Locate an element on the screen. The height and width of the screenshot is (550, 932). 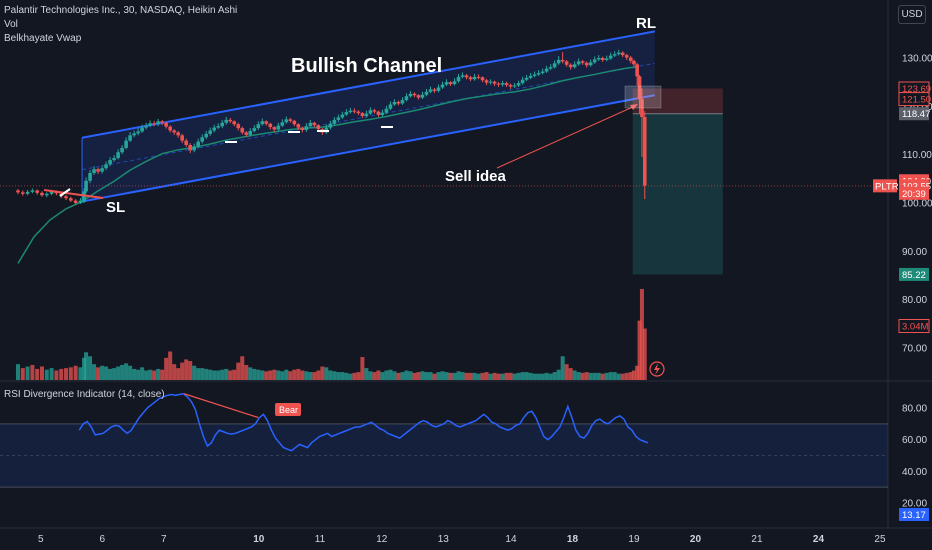
time-tick-label: 21 is located at coordinates (757, 539).